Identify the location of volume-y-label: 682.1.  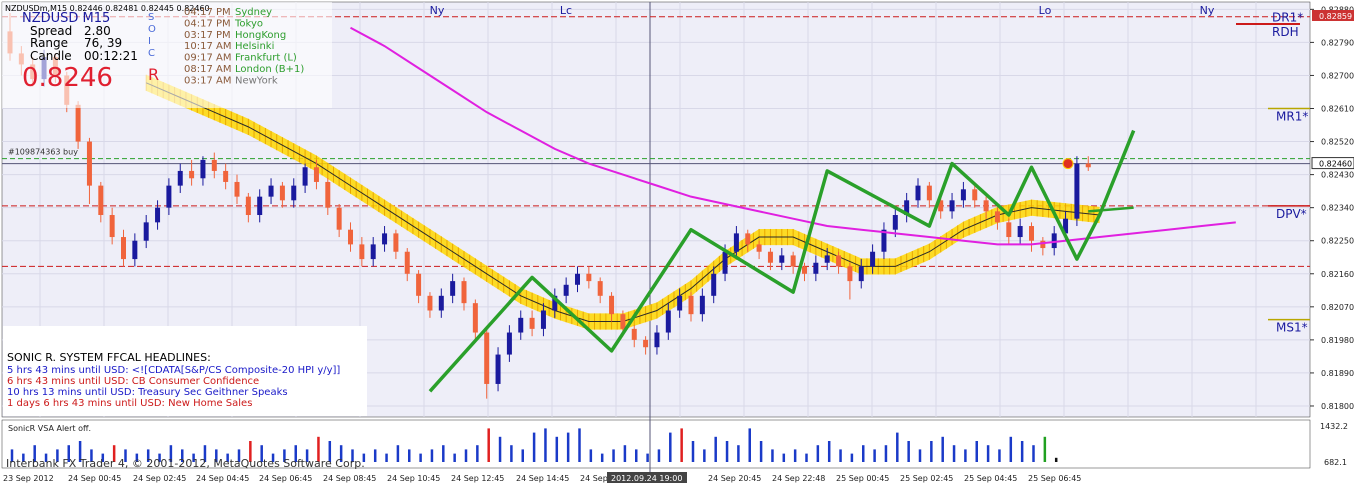
(1335, 462).